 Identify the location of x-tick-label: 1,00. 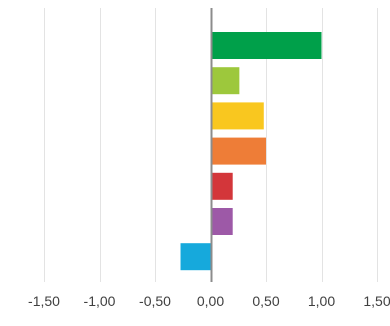
(321, 301).